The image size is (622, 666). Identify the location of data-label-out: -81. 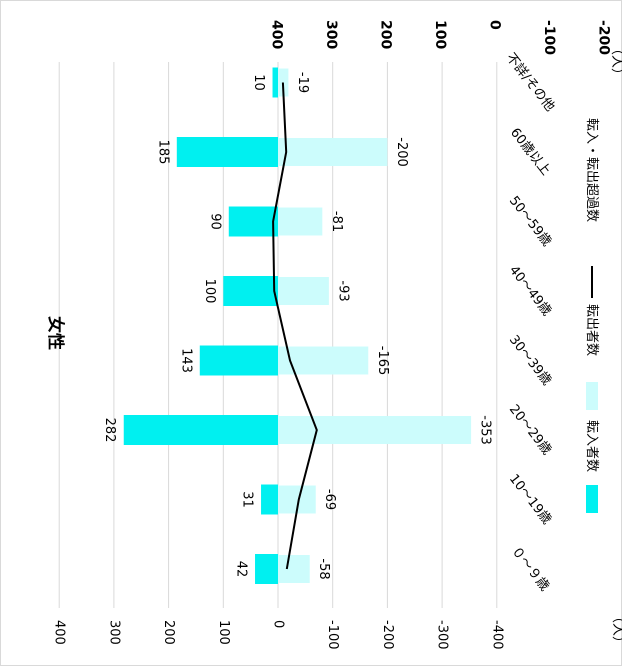
(336, 221).